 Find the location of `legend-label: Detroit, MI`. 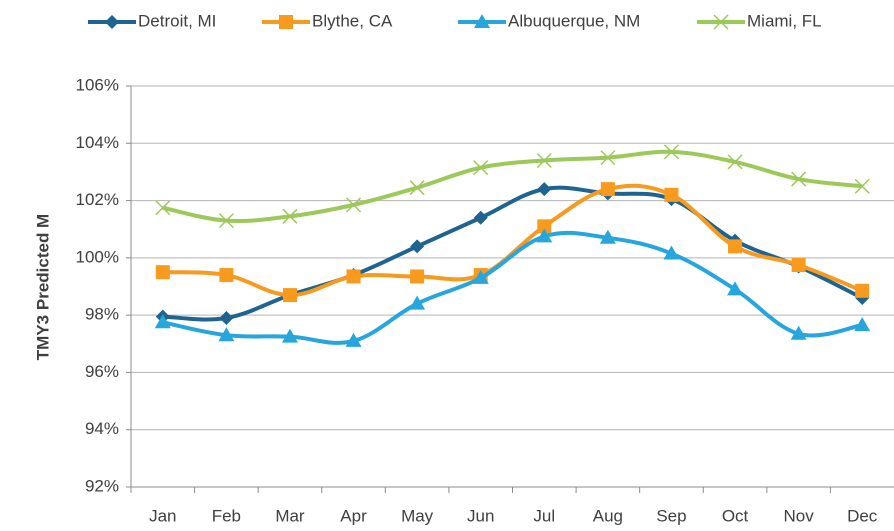

legend-label: Detroit, MI is located at coordinates (177, 20).